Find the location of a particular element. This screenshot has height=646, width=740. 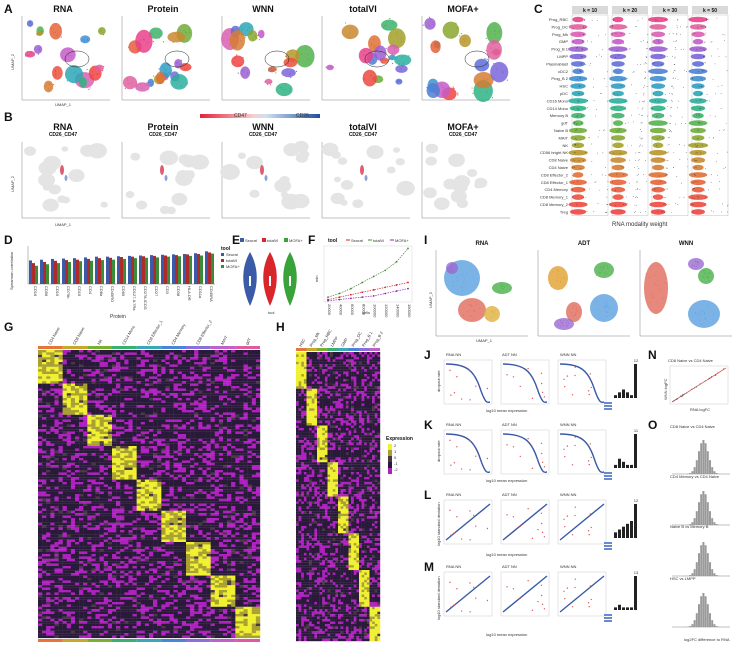

cluster-blob is located at coordinates (55, 31).